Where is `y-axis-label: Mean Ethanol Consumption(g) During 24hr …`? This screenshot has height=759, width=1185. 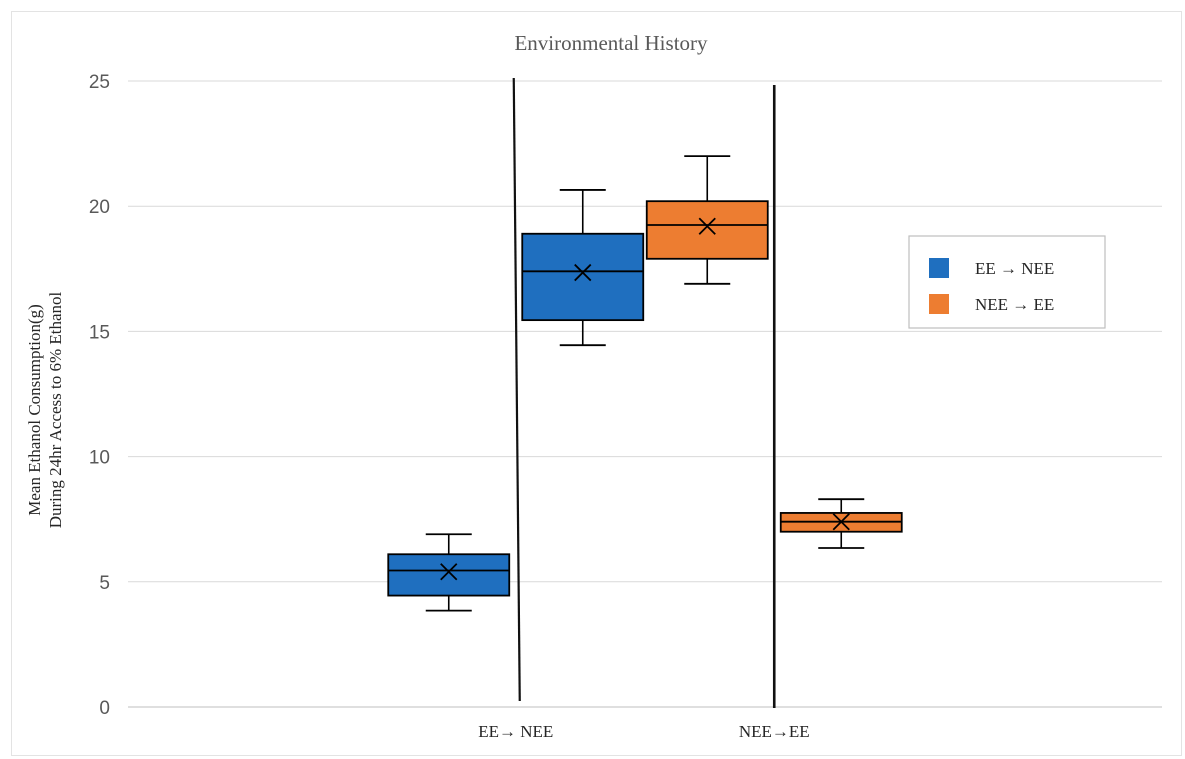
y-axis-label: Mean Ethanol Consumption(g) During 24hr … is located at coordinates (45, 409).